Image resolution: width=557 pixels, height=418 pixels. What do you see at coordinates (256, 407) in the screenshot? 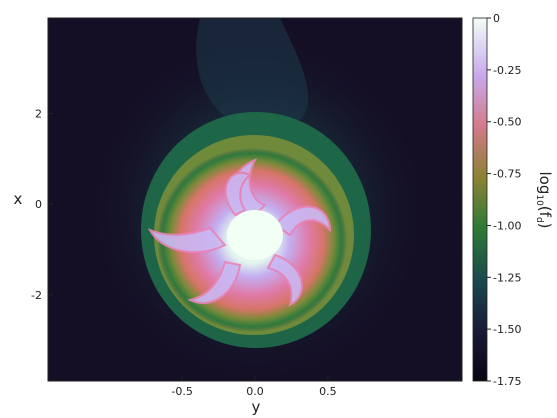
I see `x-axis-label: y` at bounding box center [256, 407].